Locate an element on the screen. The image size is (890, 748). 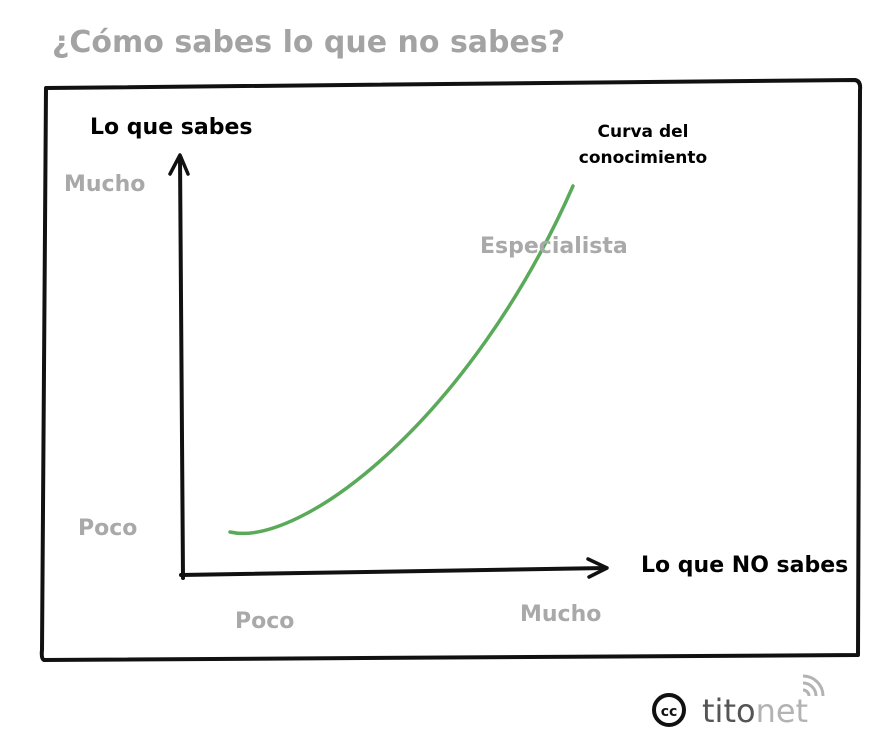
x-arrowhead is located at coordinates (597, 568).